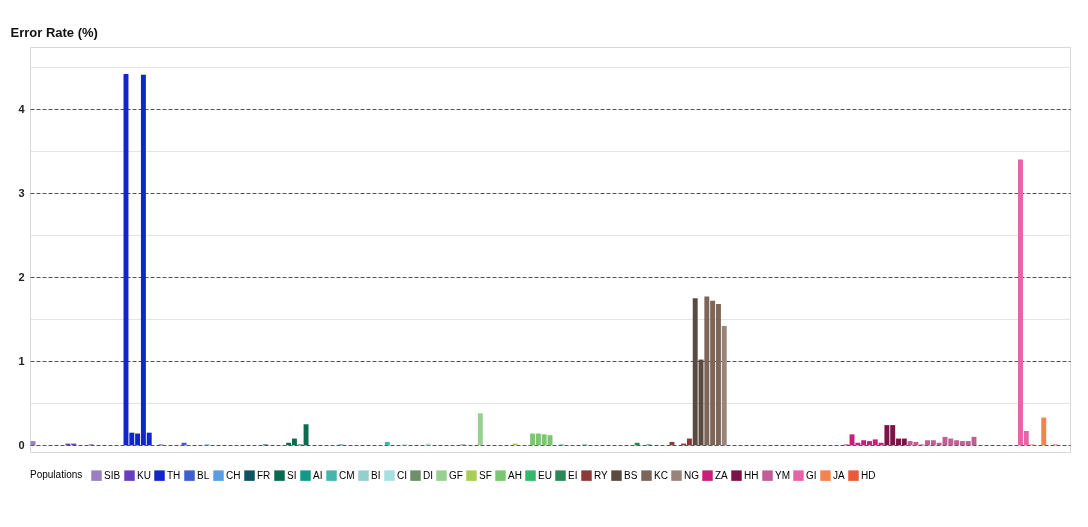 The height and width of the screenshot is (527, 1088). Describe the element at coordinates (839, 475) in the screenshot. I see `legend-label: JA` at that location.